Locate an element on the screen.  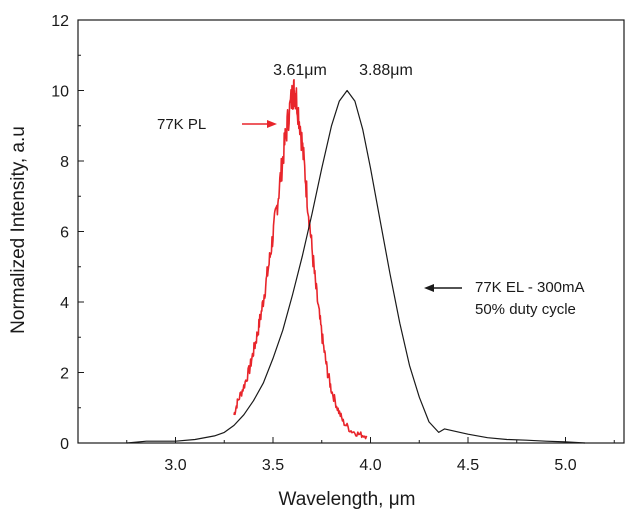
annotation-peak-el: 3.88μm is located at coordinates (386, 70).